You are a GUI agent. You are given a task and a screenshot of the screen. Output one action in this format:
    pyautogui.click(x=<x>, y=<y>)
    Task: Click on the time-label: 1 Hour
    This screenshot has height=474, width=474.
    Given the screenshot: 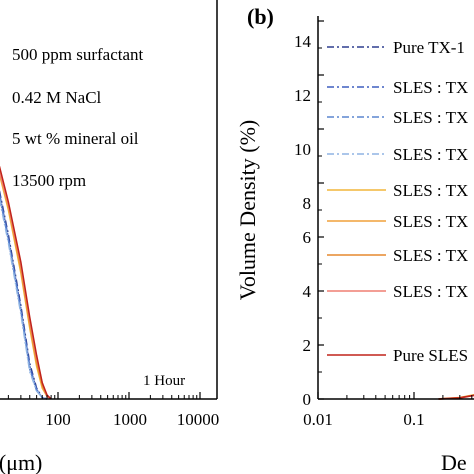 What is the action you would take?
    pyautogui.click(x=164, y=381)
    